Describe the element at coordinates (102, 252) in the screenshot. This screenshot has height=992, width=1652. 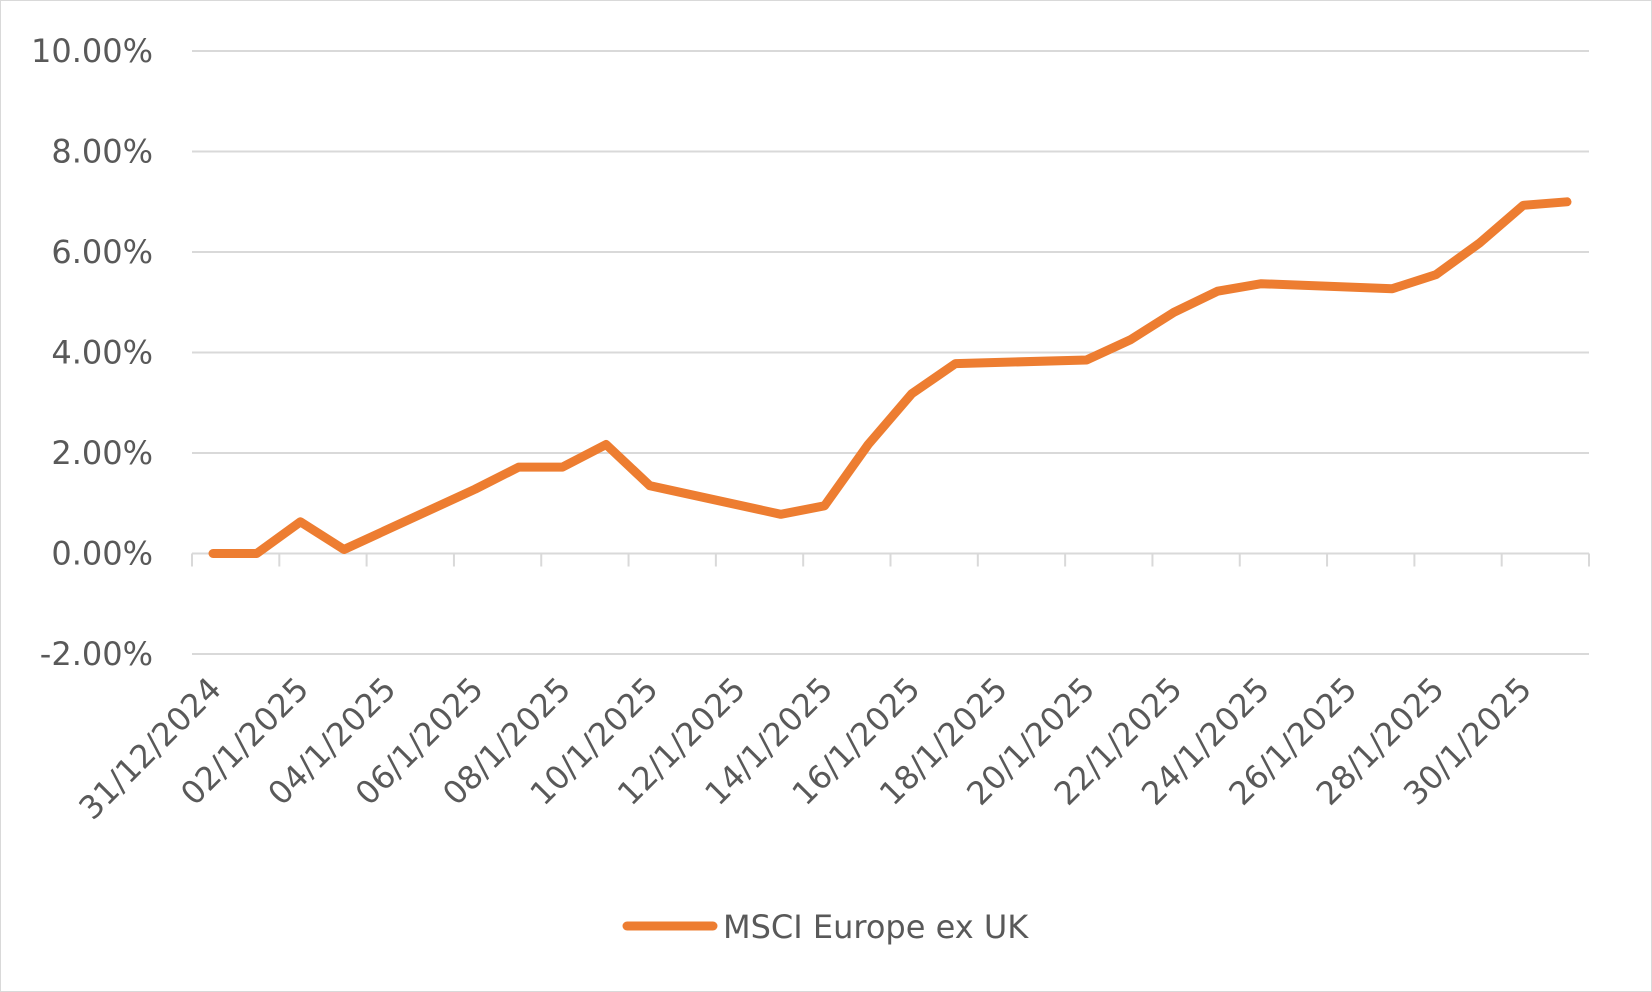
I see `y-tick-label: 6.00%` at that location.